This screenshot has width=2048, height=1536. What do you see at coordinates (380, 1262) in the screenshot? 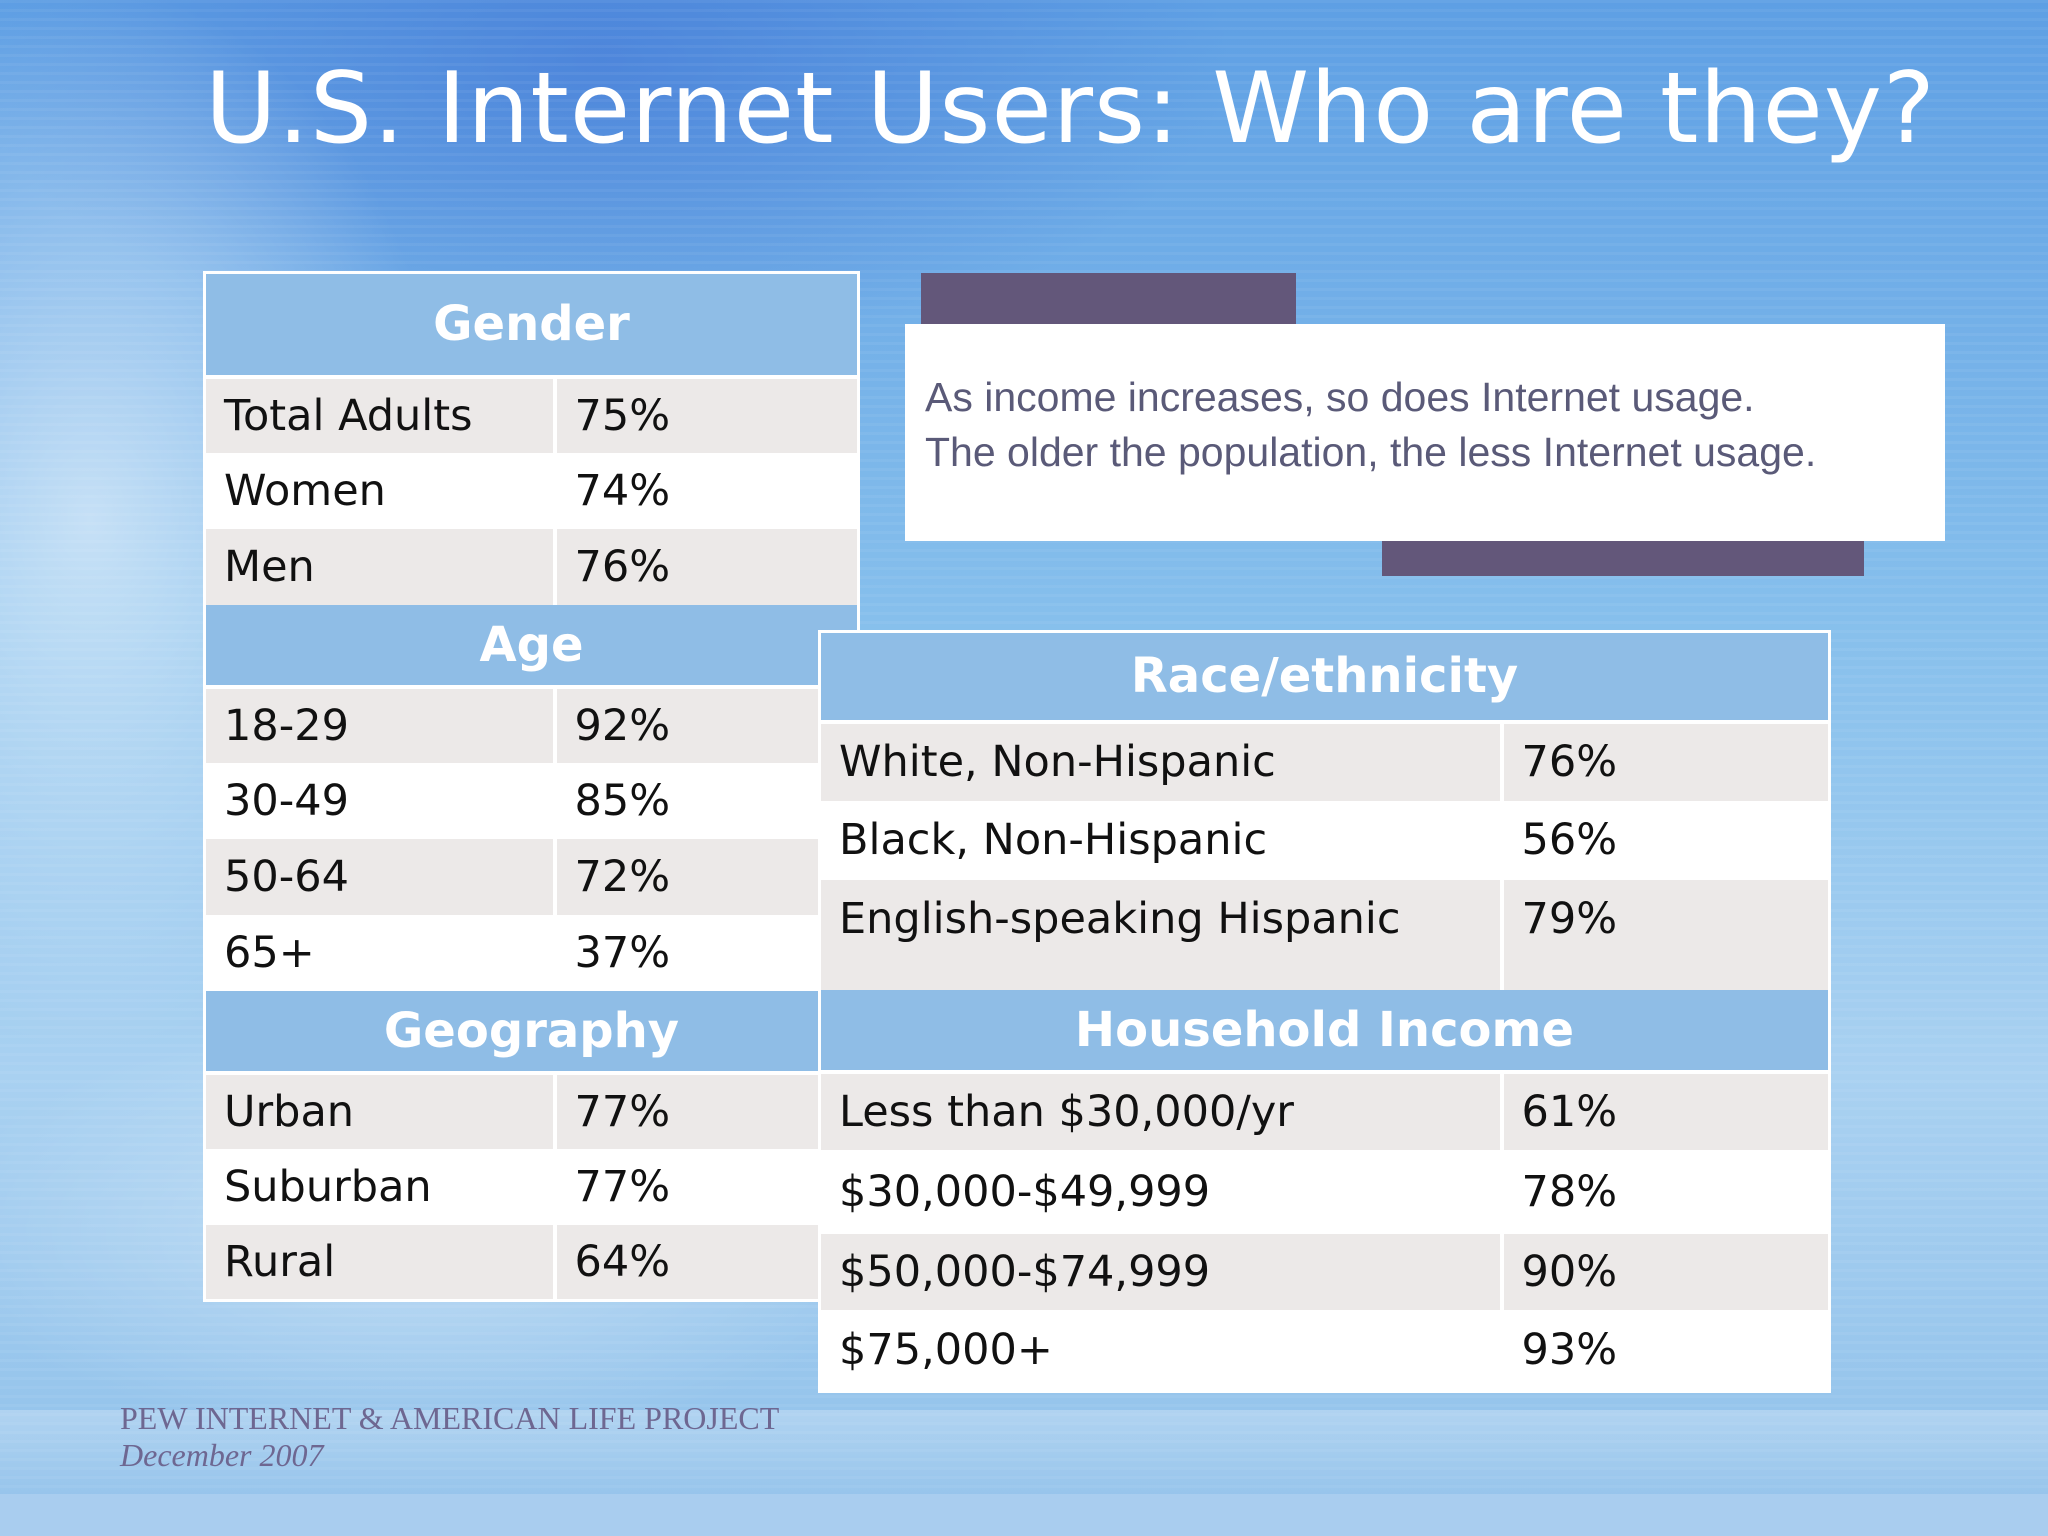
I see `row-label: Rural` at bounding box center [380, 1262].